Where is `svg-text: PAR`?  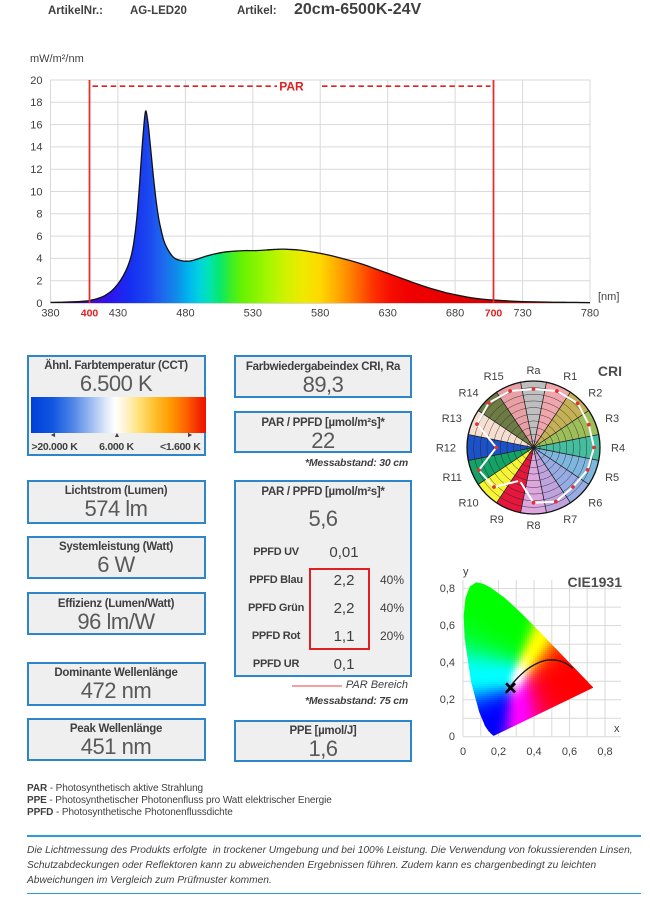 svg-text: PAR is located at coordinates (291, 87).